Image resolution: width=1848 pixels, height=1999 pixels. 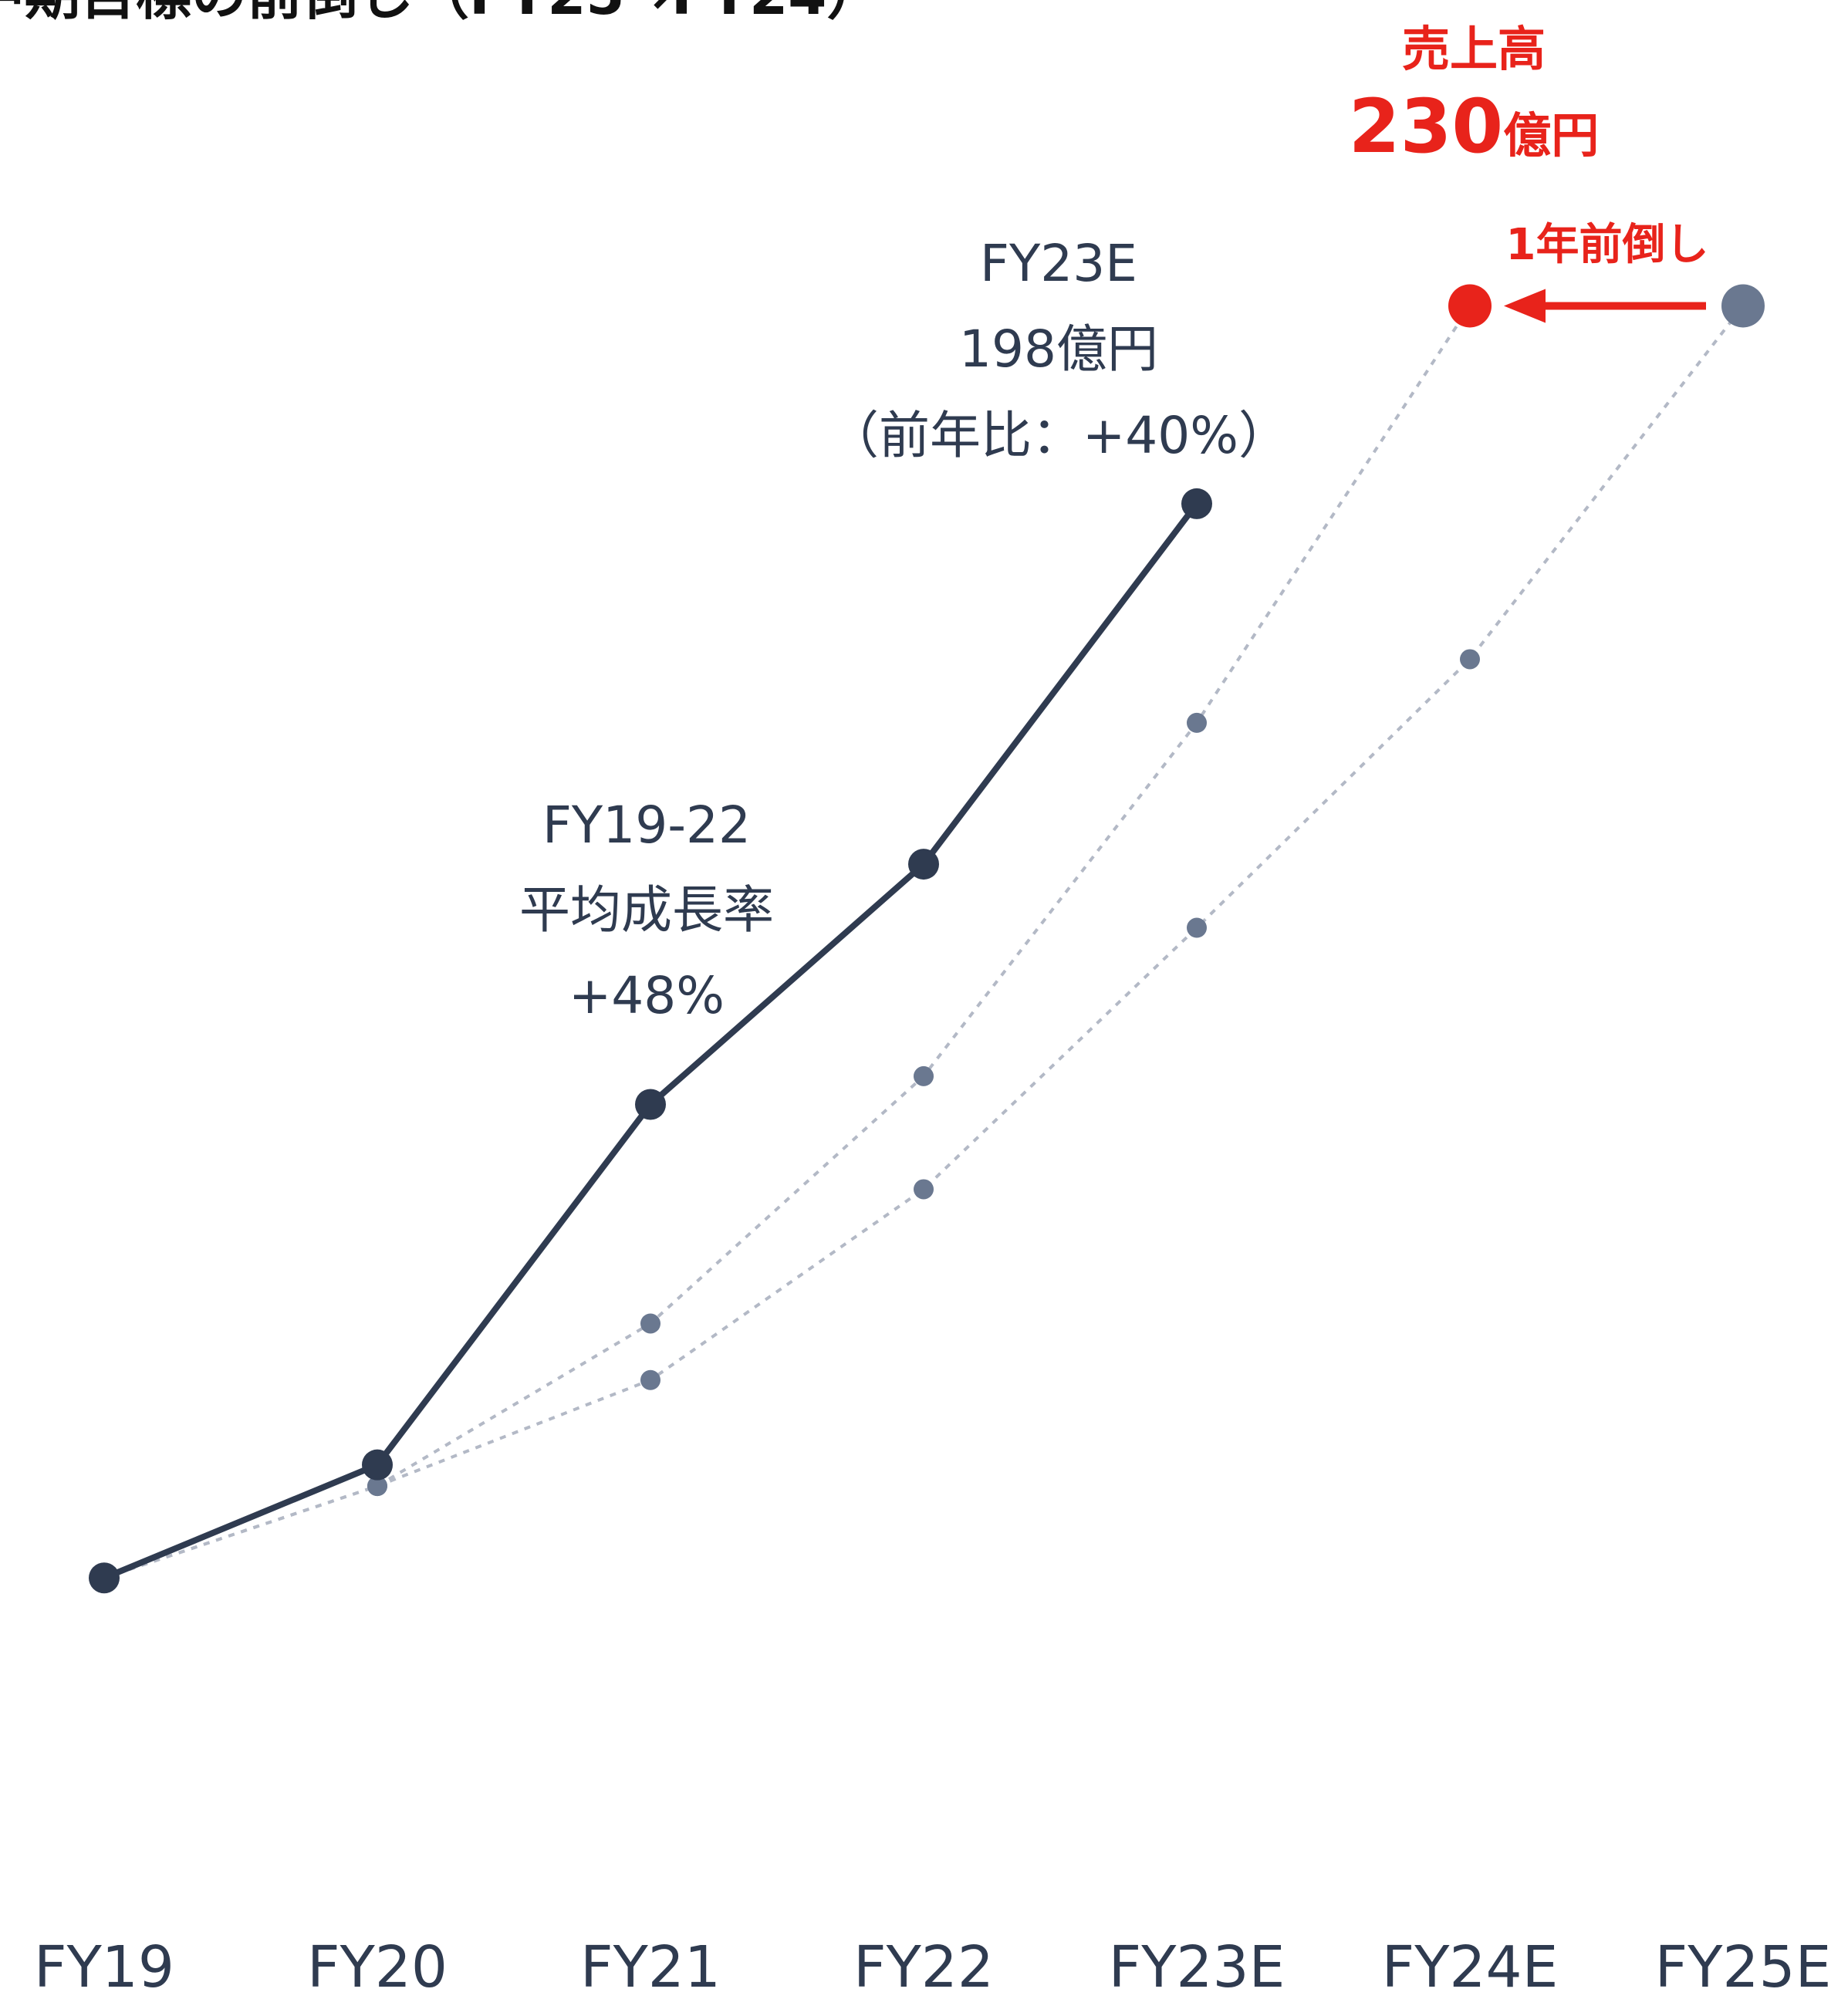 I want to click on plan-series-1-point-FY21, so click(x=650, y=1323).